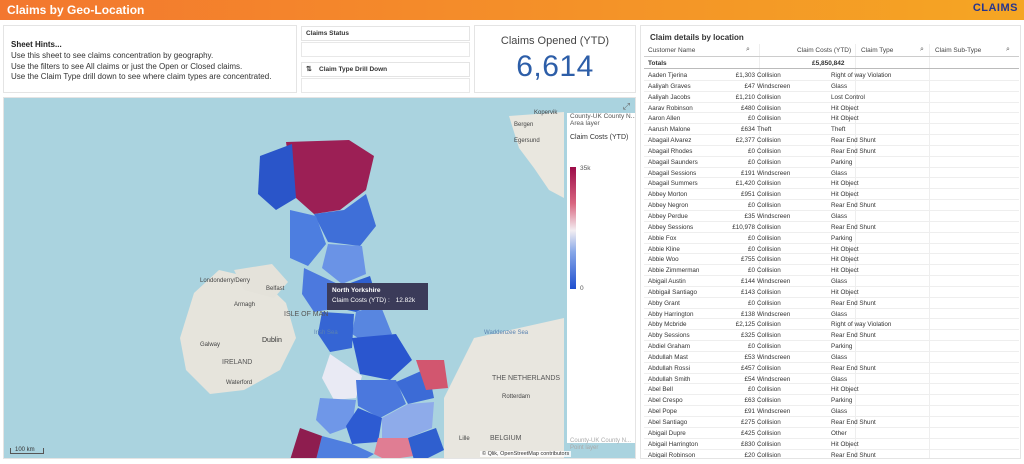 The height and width of the screenshot is (464, 1024). Describe the element at coordinates (749, 216) in the screenshot. I see `cell-cost: £35` at that location.